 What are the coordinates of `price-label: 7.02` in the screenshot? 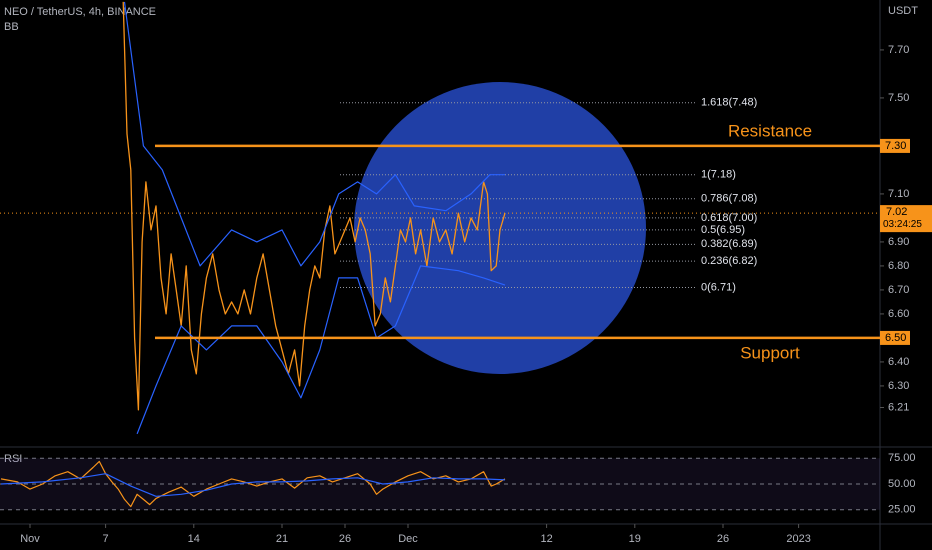 It's located at (896, 212).